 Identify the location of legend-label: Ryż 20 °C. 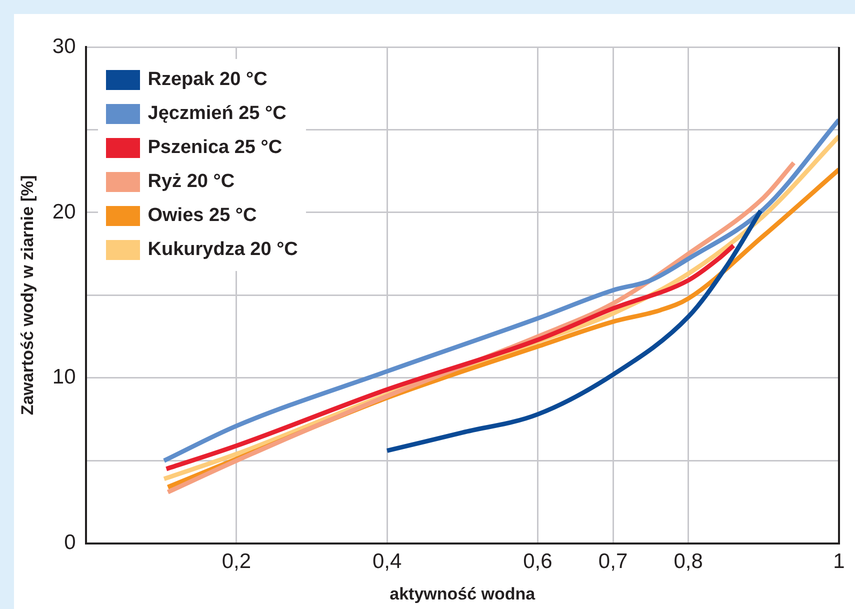
(191, 182).